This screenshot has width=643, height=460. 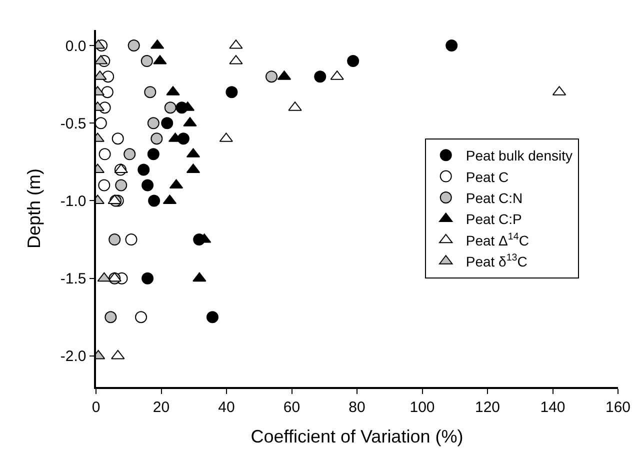 What do you see at coordinates (494, 198) in the screenshot?
I see `legend-label: Peat C:N` at bounding box center [494, 198].